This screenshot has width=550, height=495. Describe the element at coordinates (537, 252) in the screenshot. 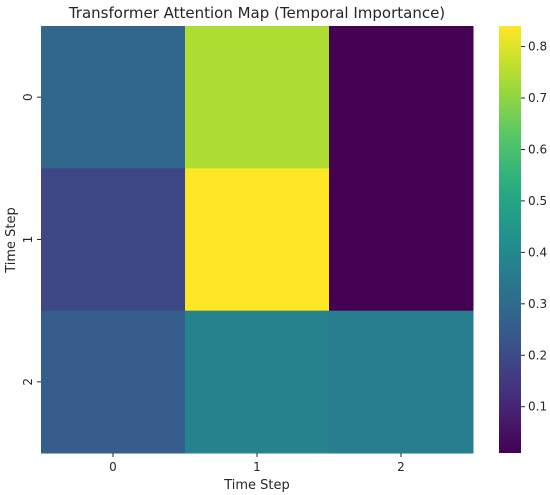

I see `colorbar-tick-label: 0.4` at that location.